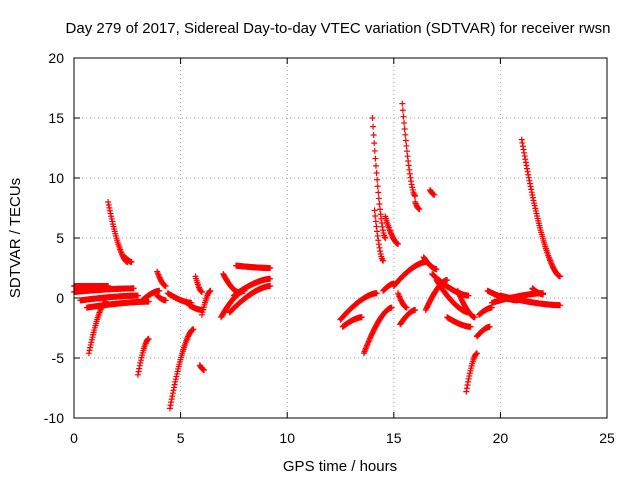  Describe the element at coordinates (394, 438) in the screenshot. I see `x-tick-label: 15` at that location.